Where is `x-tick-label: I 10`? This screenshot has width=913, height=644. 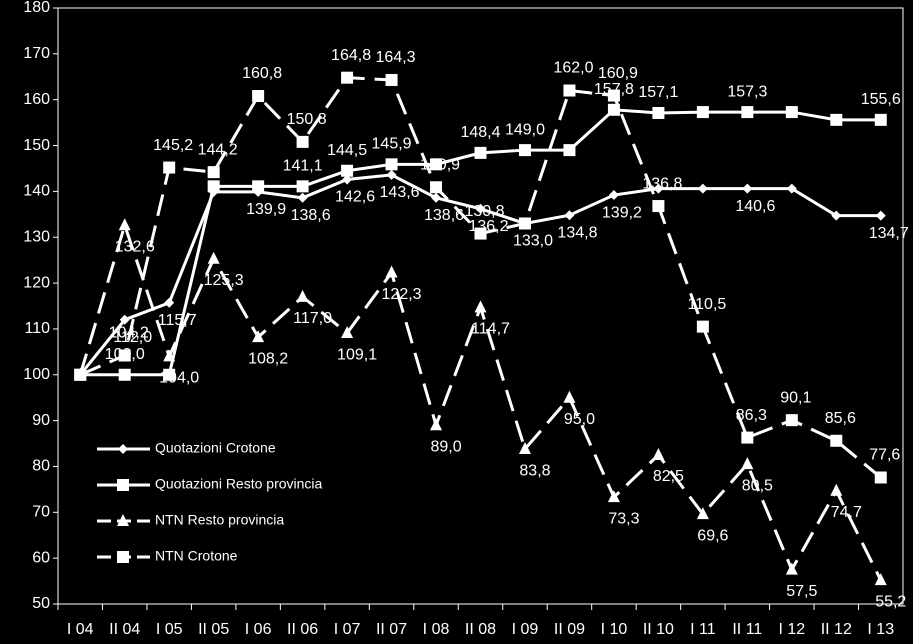
x-tick-label: I 10 is located at coordinates (614, 629).